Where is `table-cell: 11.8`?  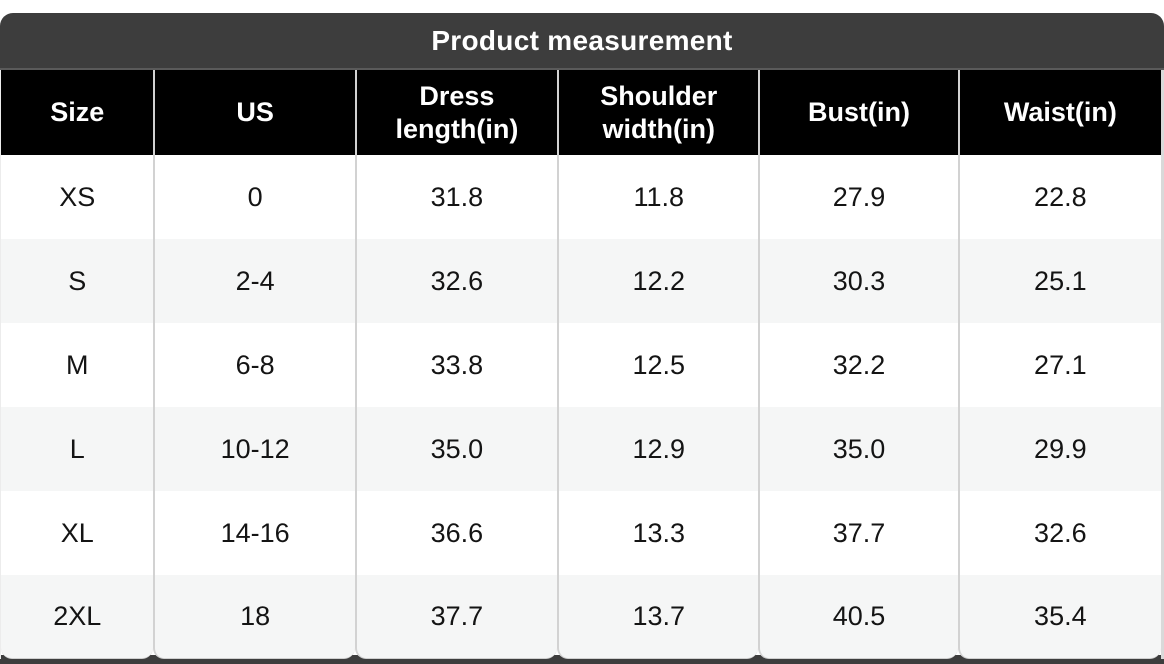 table-cell: 11.8 is located at coordinates (658, 197).